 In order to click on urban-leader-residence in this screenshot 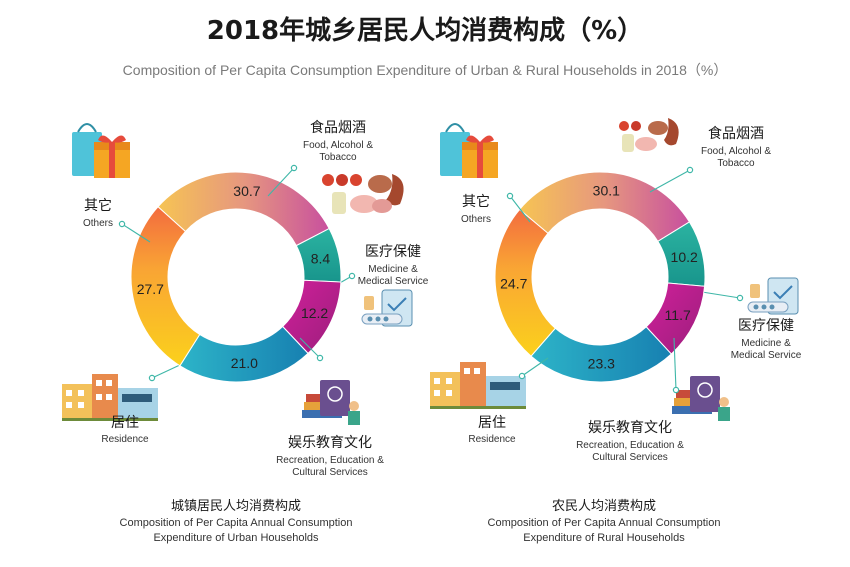, I will do `click(167, 371)`.